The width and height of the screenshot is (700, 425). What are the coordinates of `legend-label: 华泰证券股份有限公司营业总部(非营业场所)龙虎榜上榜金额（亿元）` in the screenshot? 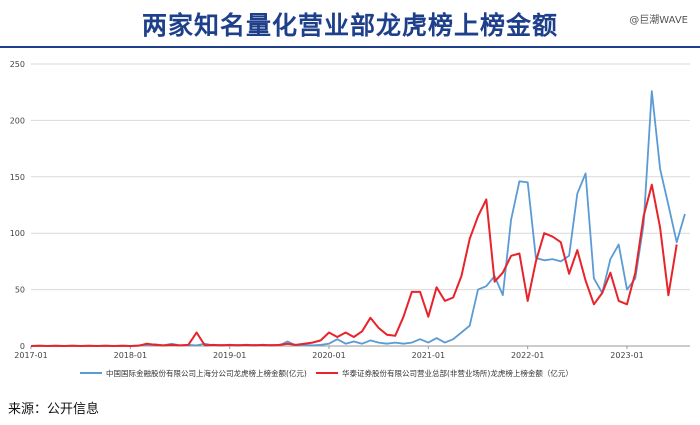 It's located at (457, 373).